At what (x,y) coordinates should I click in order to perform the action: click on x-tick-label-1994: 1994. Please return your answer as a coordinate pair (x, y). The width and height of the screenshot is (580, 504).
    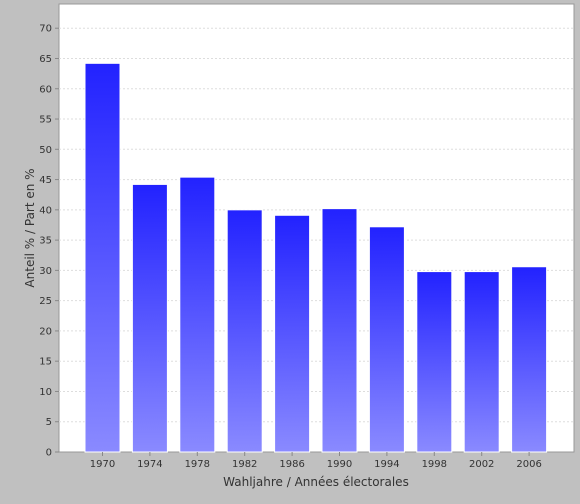
    Looking at the image, I should click on (386, 464).